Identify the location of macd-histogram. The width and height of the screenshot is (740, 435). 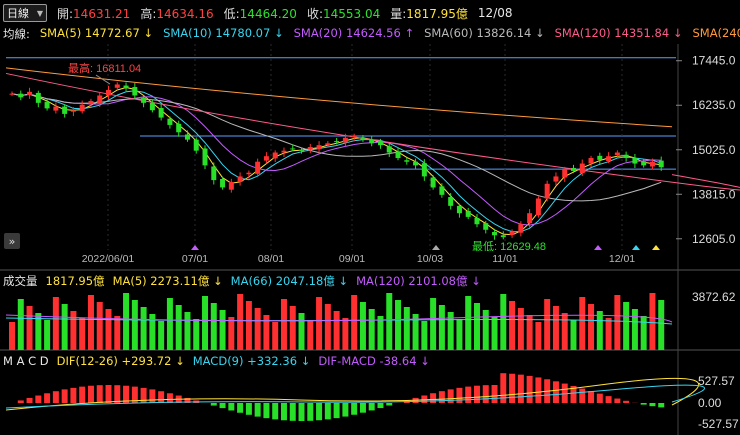
(355, 397).